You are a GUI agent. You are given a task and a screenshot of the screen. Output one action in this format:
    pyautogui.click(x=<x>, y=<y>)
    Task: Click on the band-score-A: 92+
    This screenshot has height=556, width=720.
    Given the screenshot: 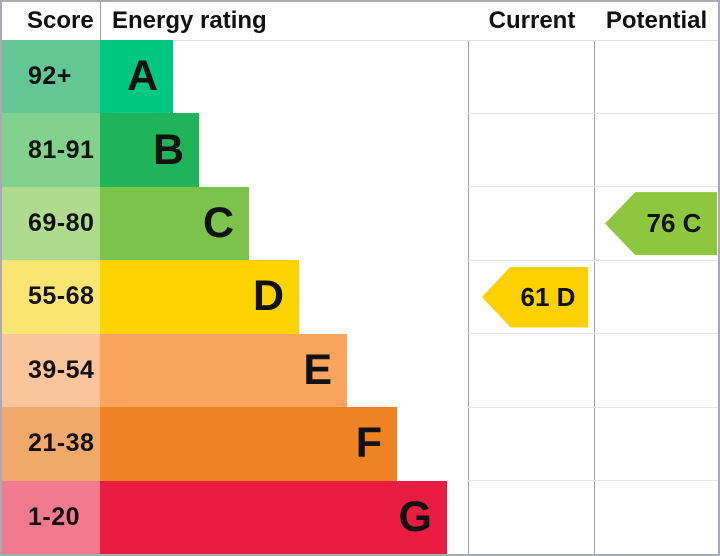 What is the action you would take?
    pyautogui.click(x=51, y=77)
    